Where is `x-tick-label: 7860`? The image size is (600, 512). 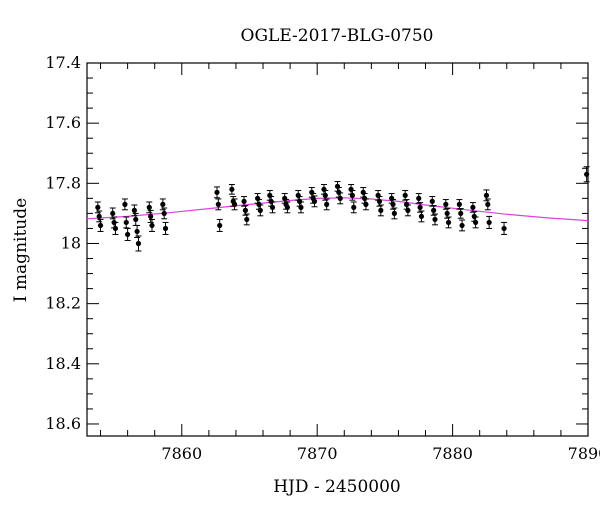 x-tick-label: 7860 is located at coordinates (181, 453).